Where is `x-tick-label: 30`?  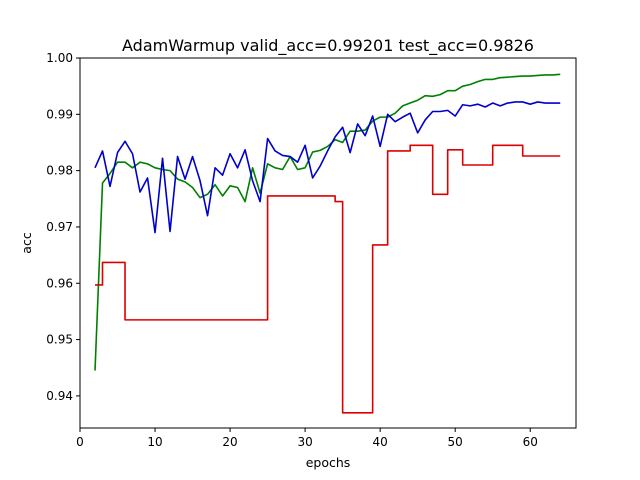
x-tick-label: 30 is located at coordinates (304, 442).